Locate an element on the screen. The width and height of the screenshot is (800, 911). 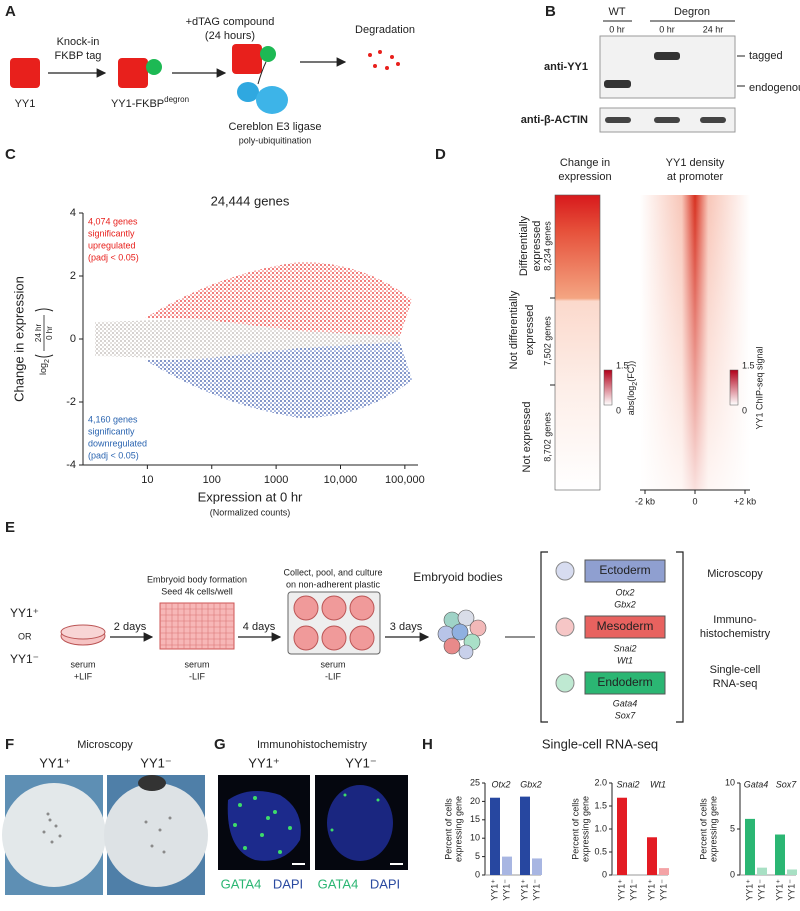
y-tick-label: 10 is located at coordinates (475, 838).